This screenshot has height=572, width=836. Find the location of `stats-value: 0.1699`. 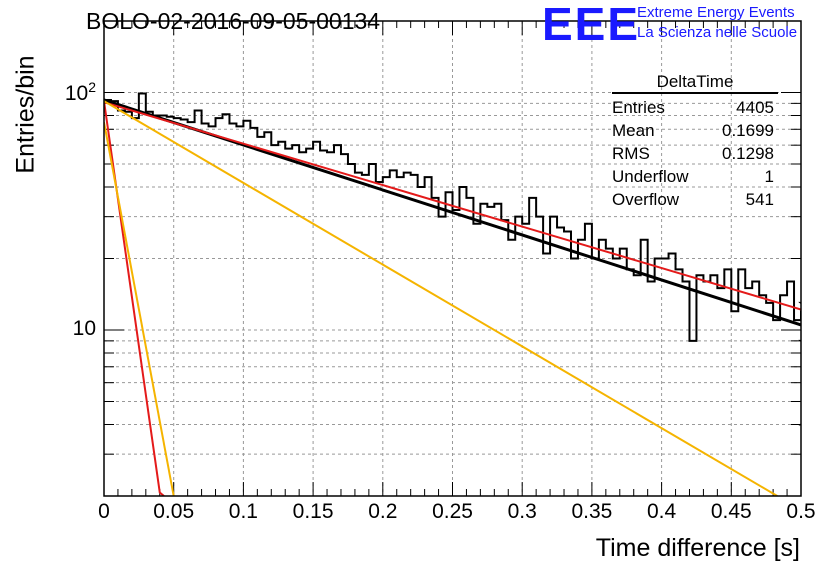

stats-value: 0.1699 is located at coordinates (748, 130).